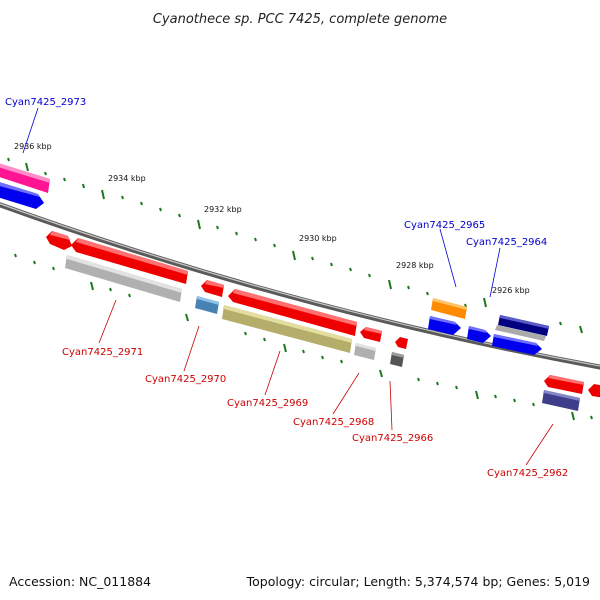 Image resolution: width=600 pixels, height=600 pixels. Describe the element at coordinates (45, 102) in the screenshot. I see `gene-label: Cyan7425_2973` at that location.